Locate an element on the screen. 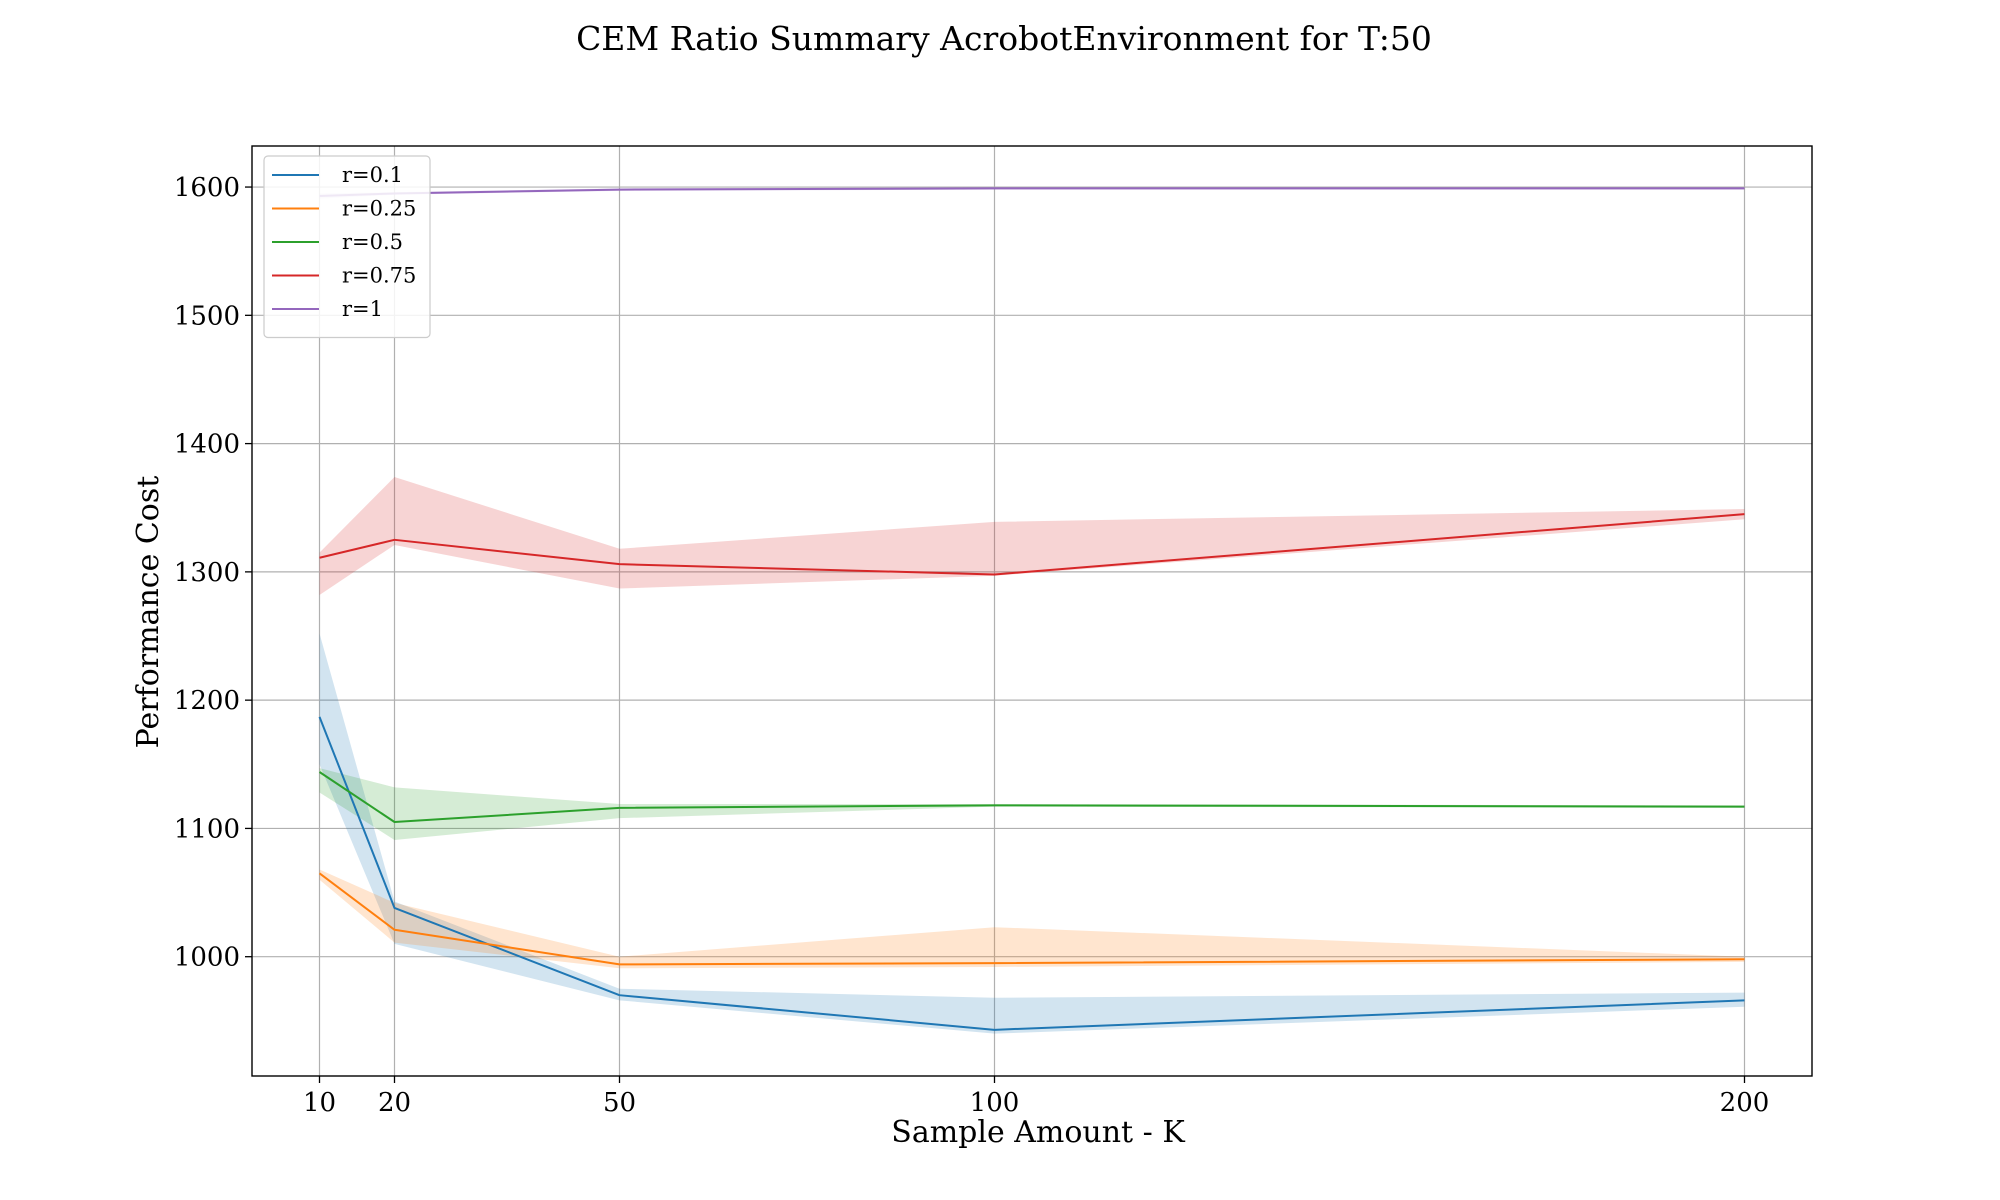 Image resolution: width=2000 pixels, height=1200 pixels. x-tick-label: 20 is located at coordinates (394, 1103).